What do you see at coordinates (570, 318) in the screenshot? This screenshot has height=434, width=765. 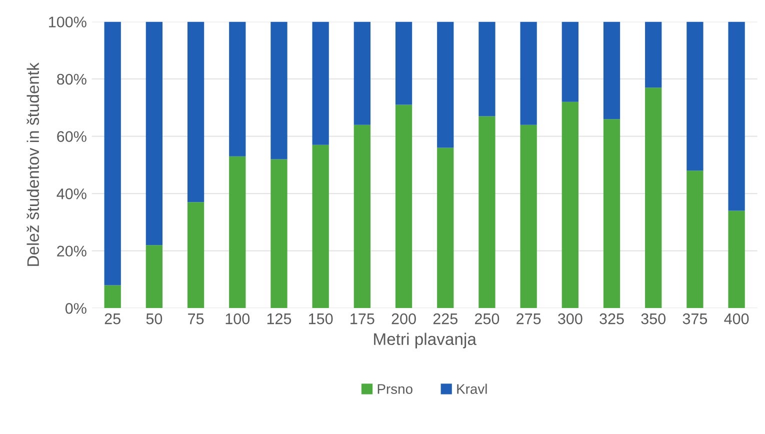 I see `x-tick-label: 300` at bounding box center [570, 318].